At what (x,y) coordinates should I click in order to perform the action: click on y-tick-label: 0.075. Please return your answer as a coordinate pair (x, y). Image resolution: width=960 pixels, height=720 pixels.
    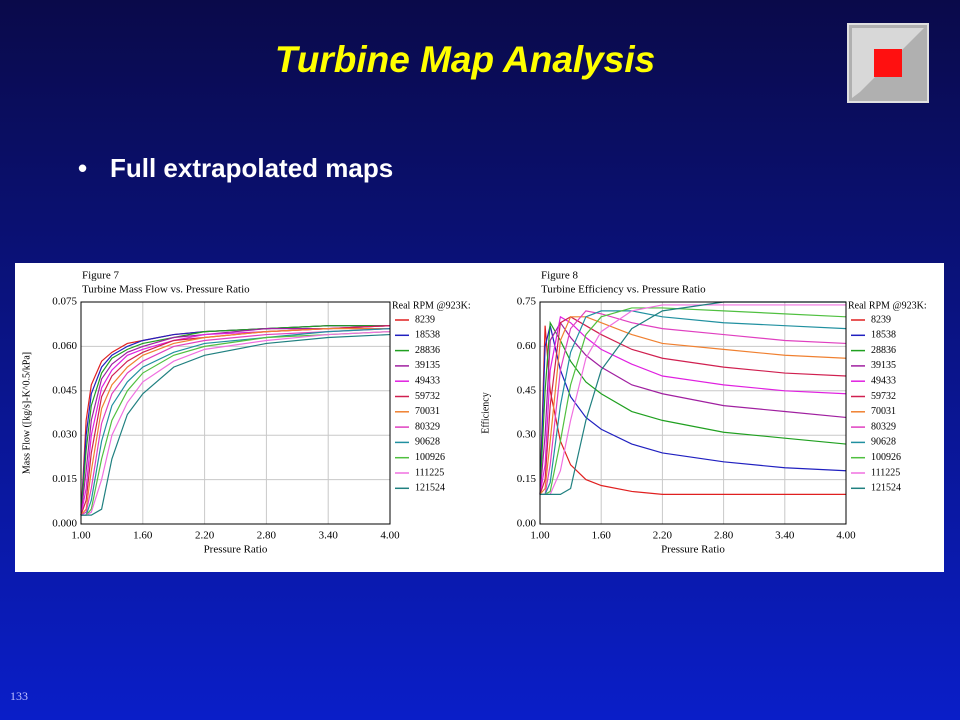
    Looking at the image, I should click on (64, 302).